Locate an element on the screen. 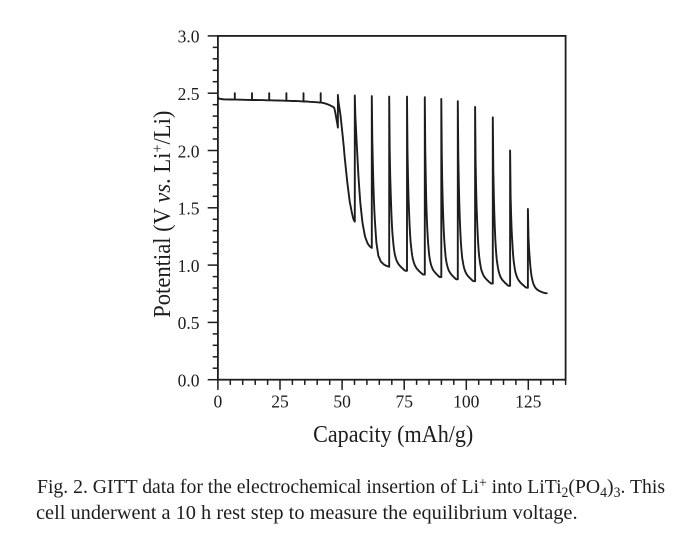 This screenshot has width=681, height=533. svg-text: Potential (V vs. Li+/Li) is located at coordinates (162, 214).